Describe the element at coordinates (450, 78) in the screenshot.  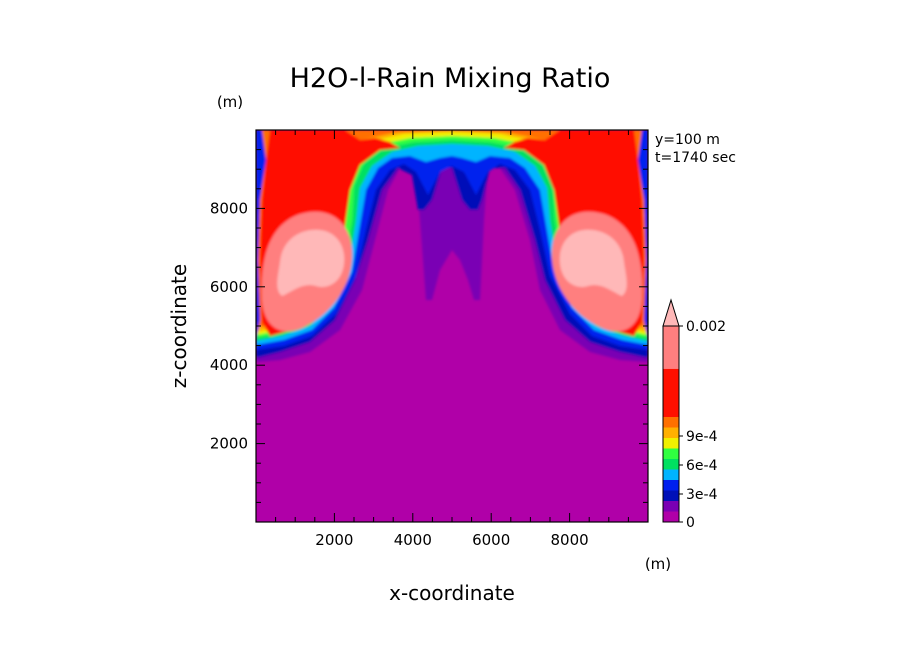
I see `chart-title: H2O-l-Rain Mixing Ratio` at that location.